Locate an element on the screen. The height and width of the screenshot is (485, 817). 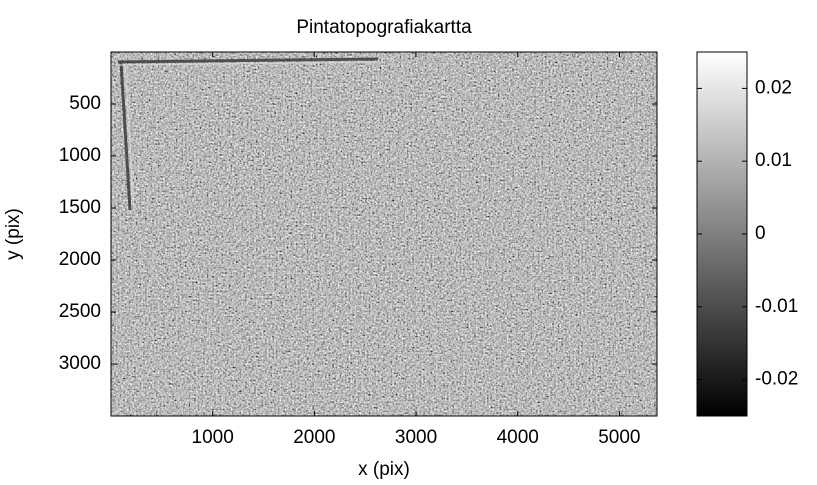
colorbar-tick-label: 0.01 is located at coordinates (773, 160).